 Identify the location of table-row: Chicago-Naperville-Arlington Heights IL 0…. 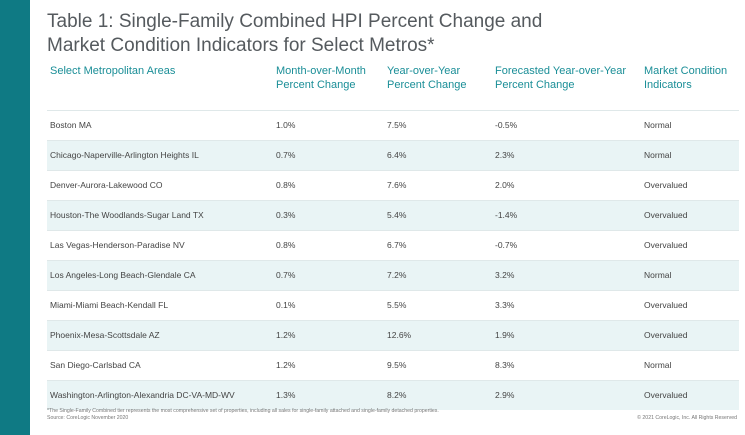
(393, 155).